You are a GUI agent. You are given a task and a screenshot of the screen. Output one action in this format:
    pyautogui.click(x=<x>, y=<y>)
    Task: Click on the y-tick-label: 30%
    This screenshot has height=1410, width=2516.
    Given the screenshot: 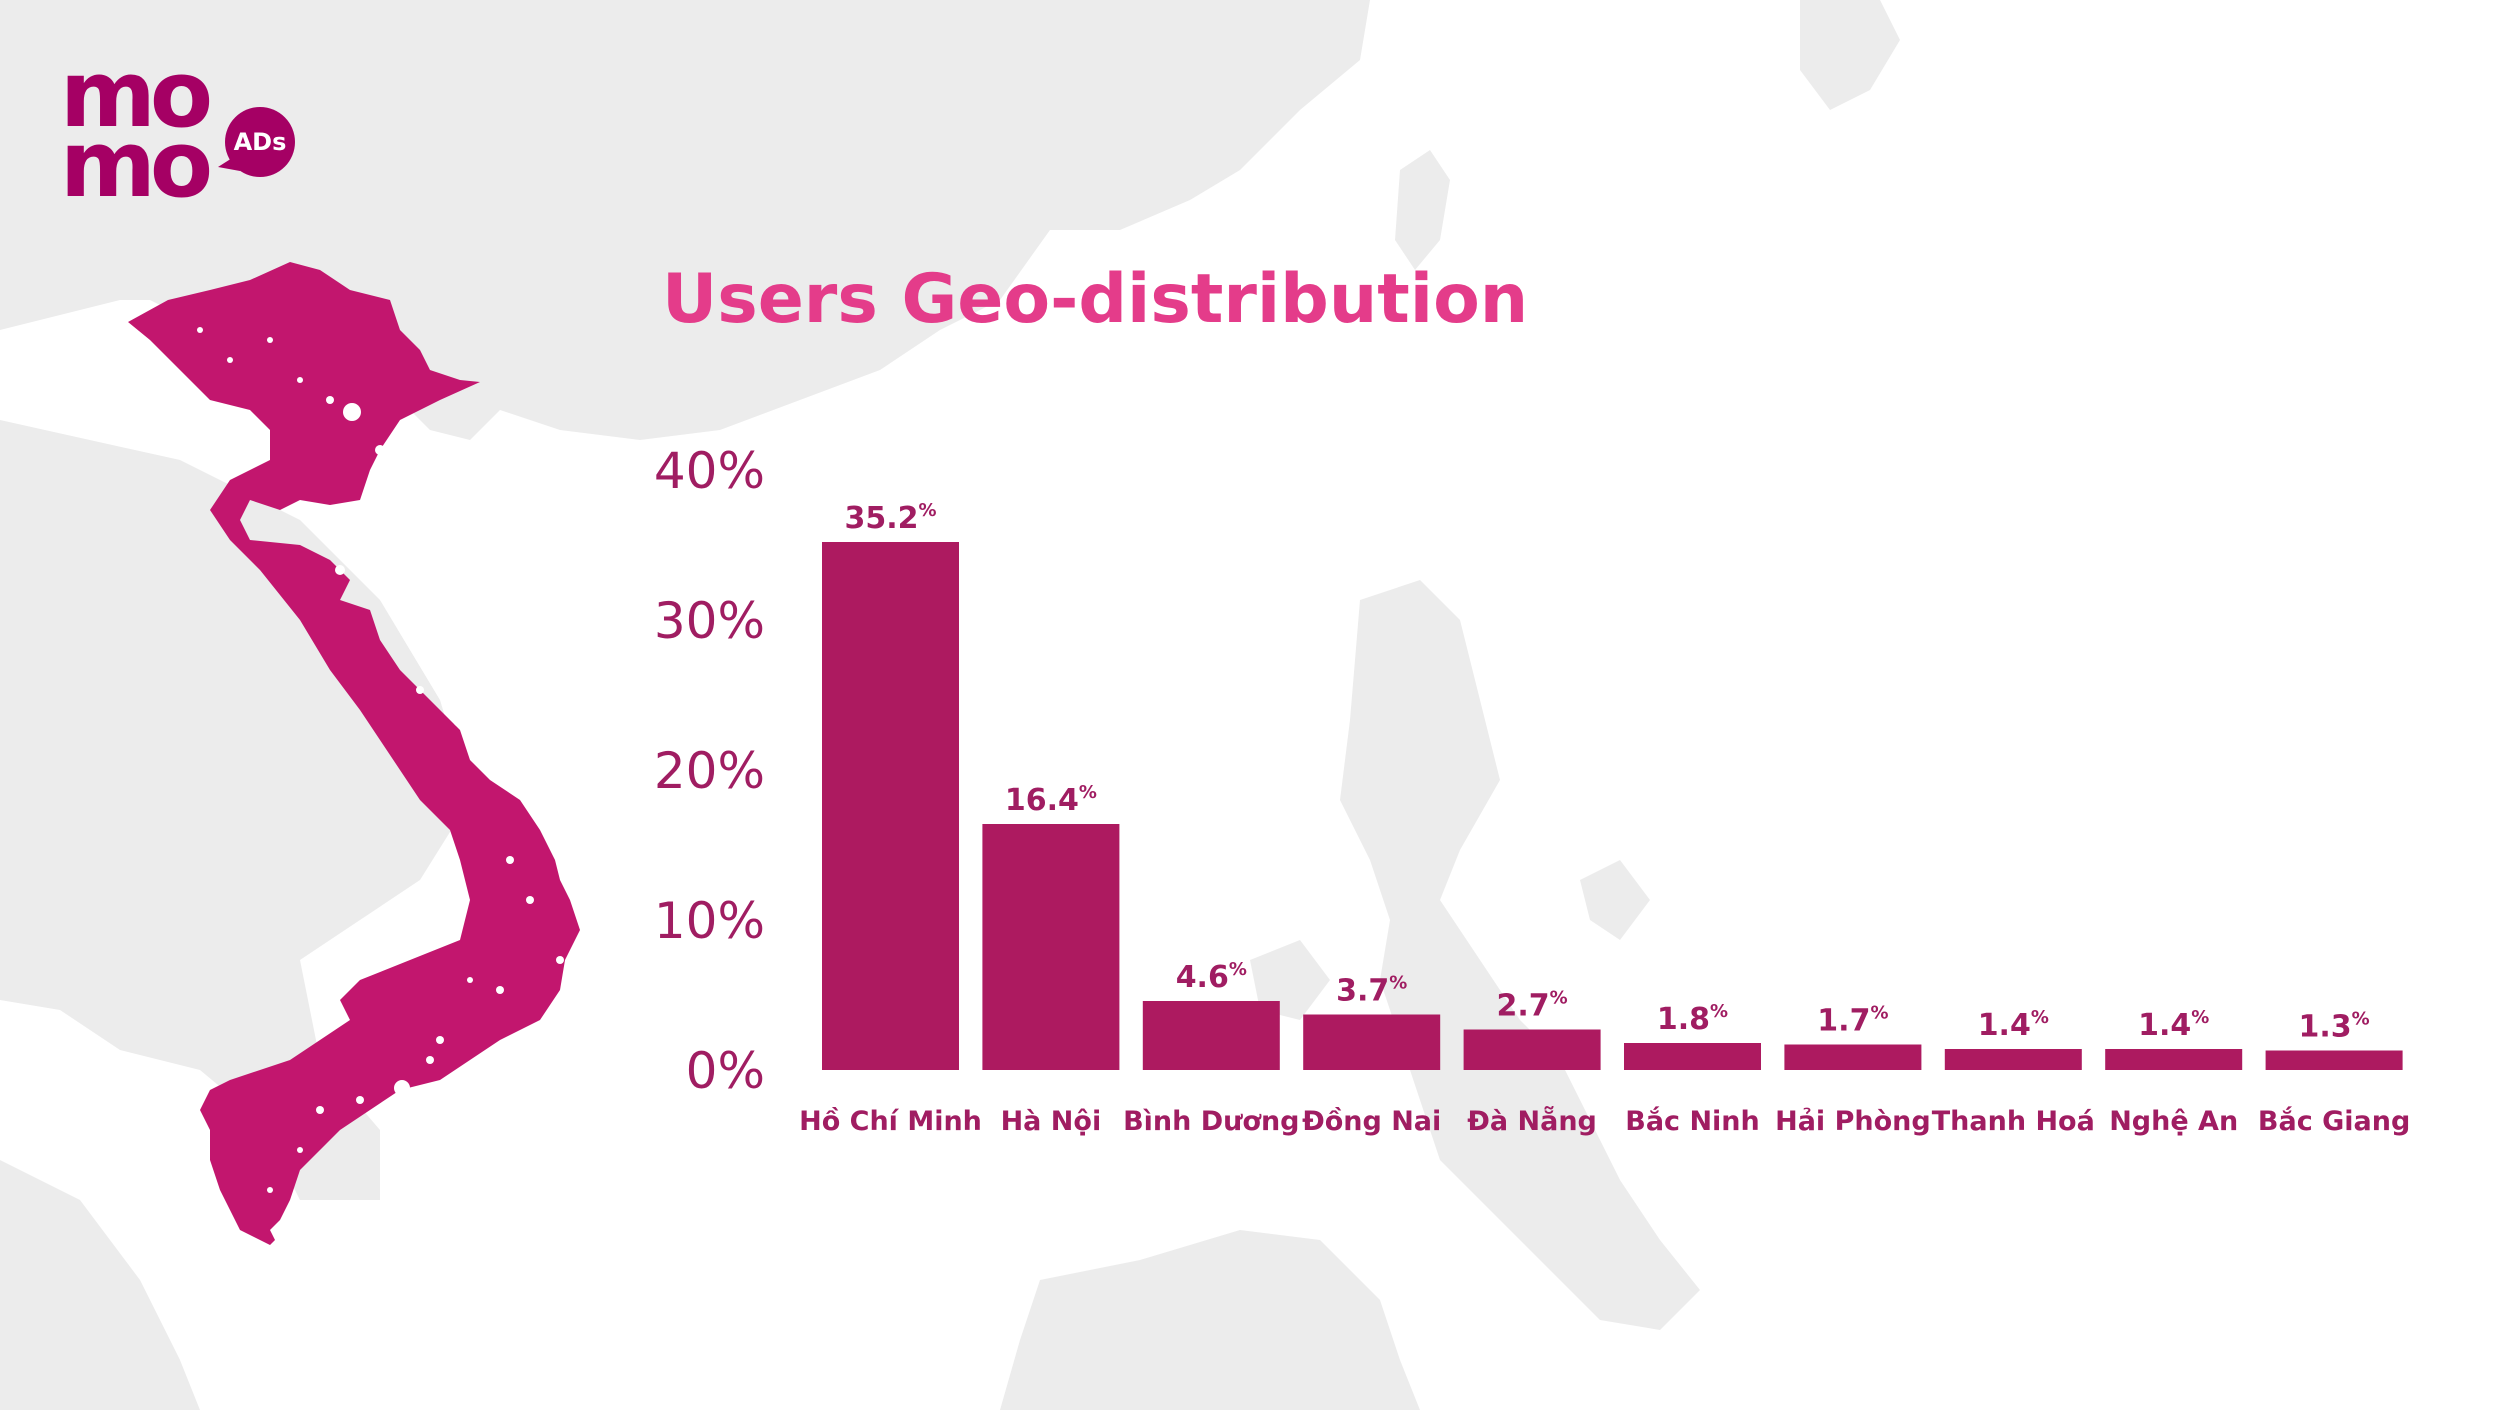 What is the action you would take?
    pyautogui.click(x=709, y=621)
    